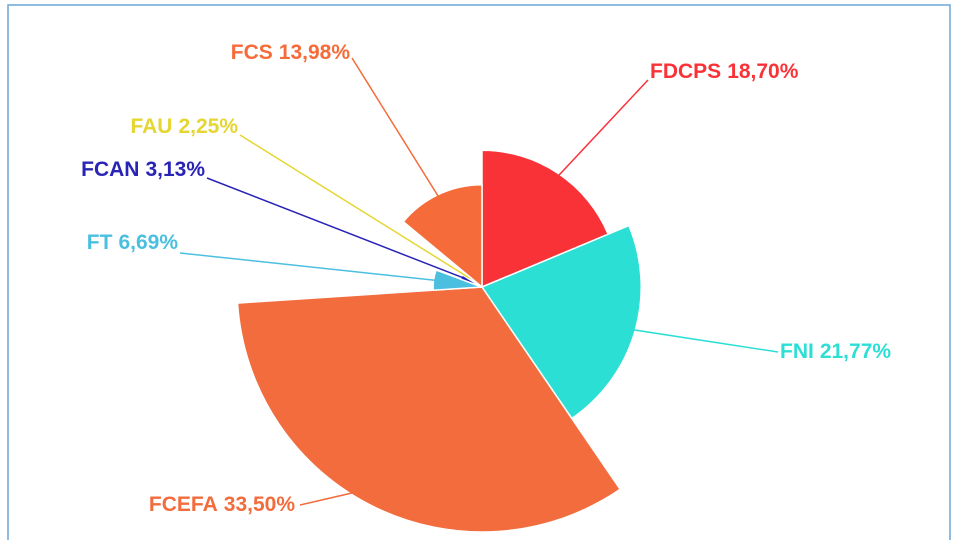 The width and height of the screenshot is (959, 540). I want to click on slice-label-value: 13,98%, so click(315, 52).